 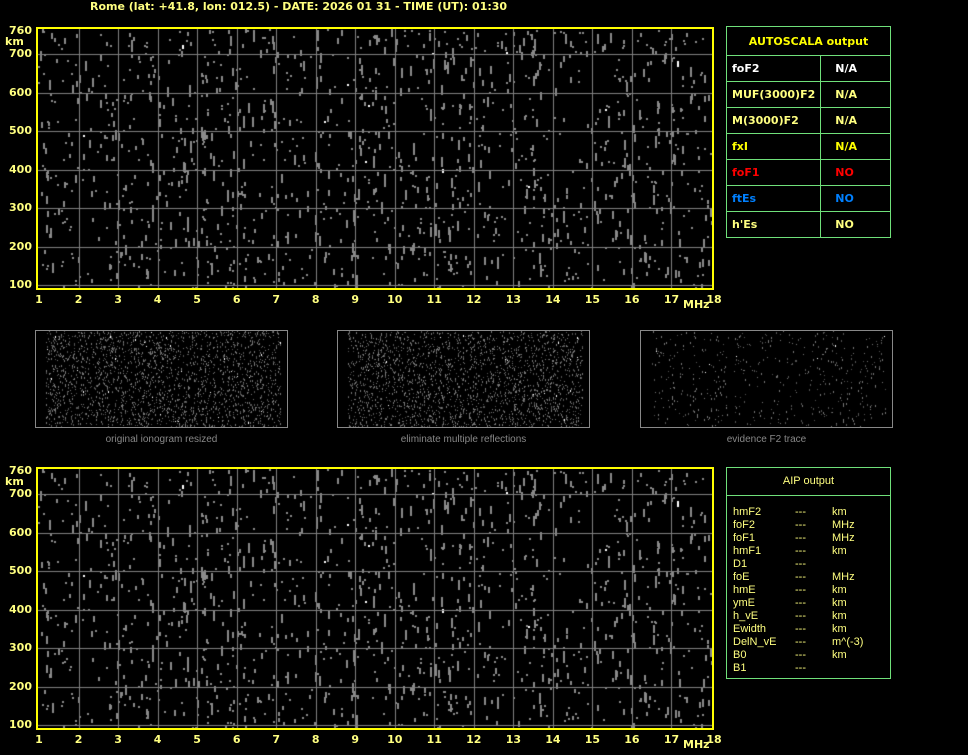 What do you see at coordinates (773, 68) in the screenshot?
I see `autoscala-param: foF2` at bounding box center [773, 68].